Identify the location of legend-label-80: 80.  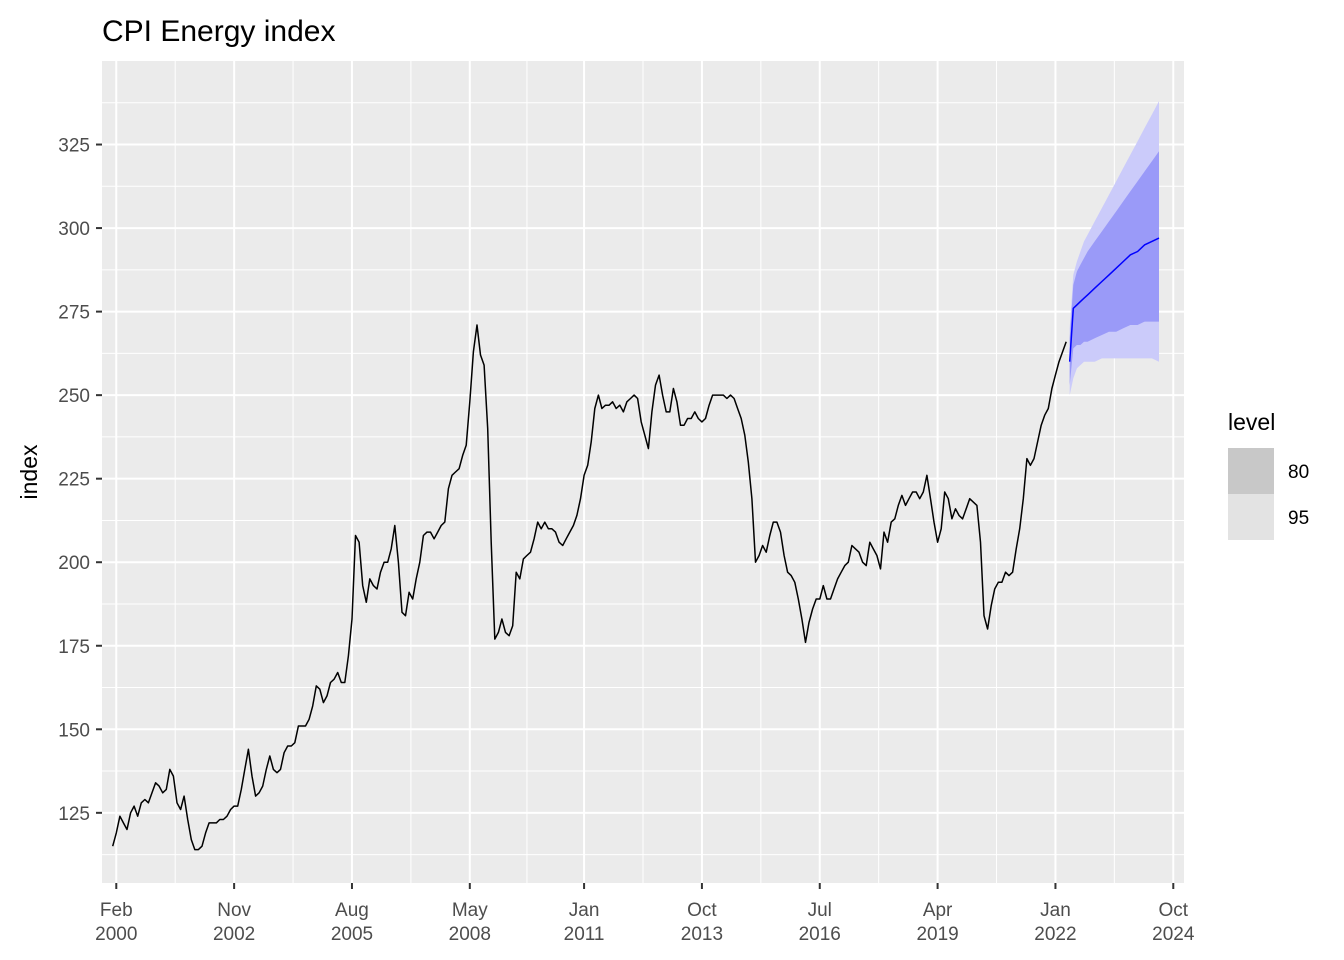
(1298, 472).